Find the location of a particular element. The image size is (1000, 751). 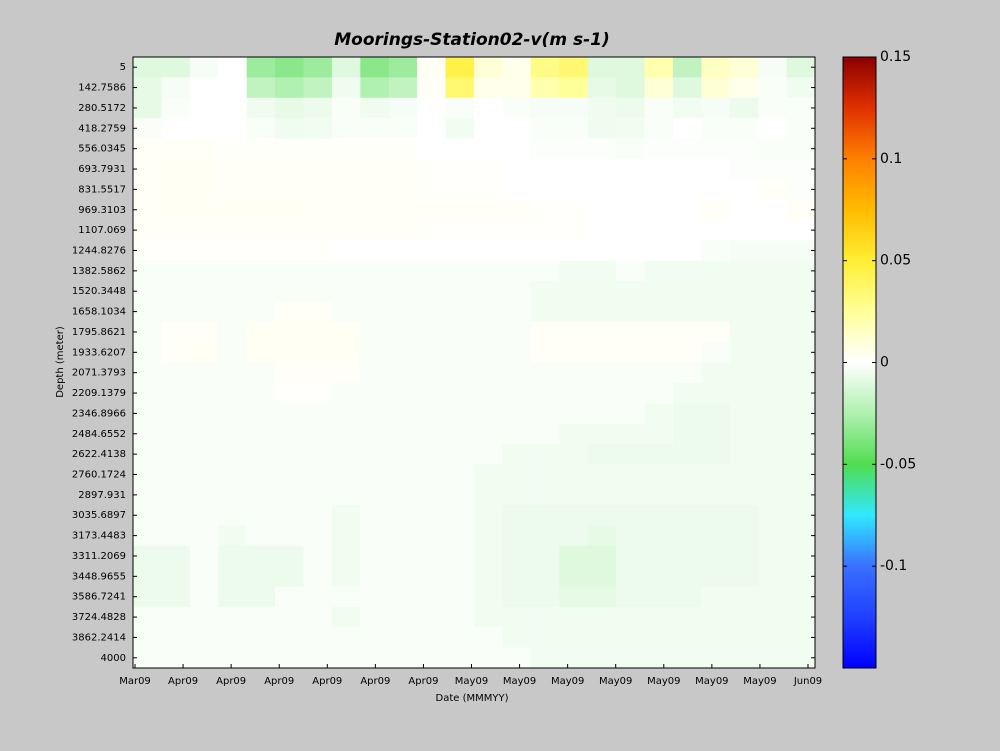

y-tick-label: 3448.9655 is located at coordinates (99, 576).